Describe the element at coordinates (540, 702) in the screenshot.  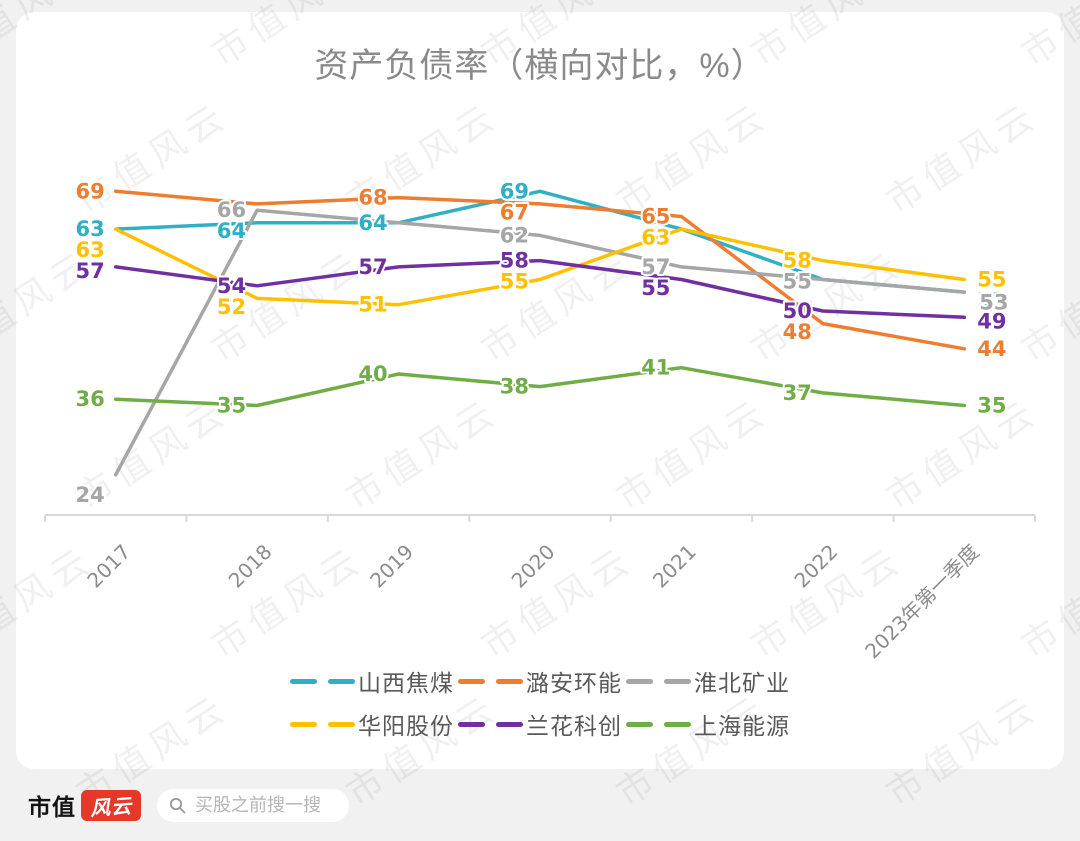
I see `chart-legend: 山西焦煤 潞安环能 淮北矿业 华阳股份 兰花科创 上海能源` at that location.